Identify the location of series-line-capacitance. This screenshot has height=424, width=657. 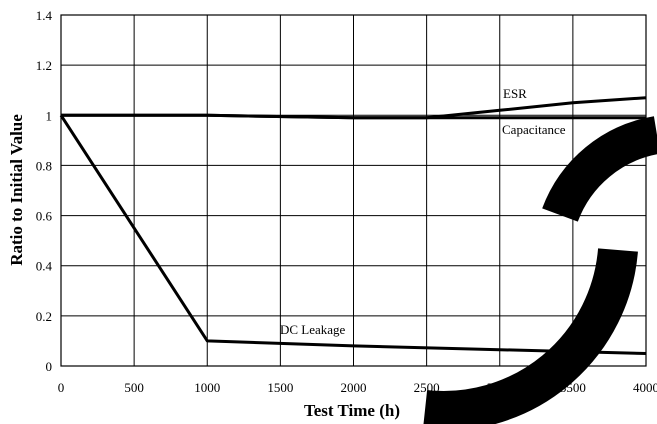
(353, 116).